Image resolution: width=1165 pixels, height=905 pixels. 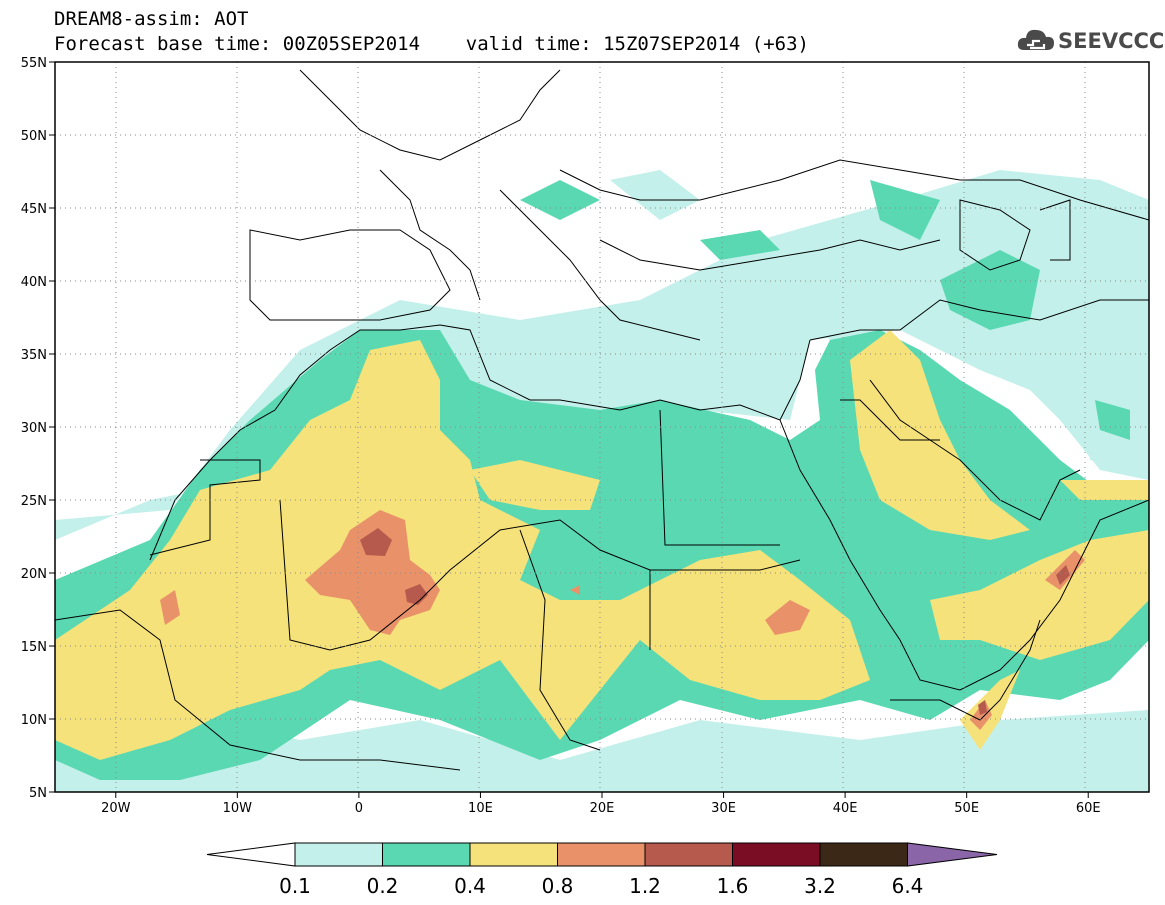 I want to click on lat-tick-label: 30N, so click(x=34, y=428).